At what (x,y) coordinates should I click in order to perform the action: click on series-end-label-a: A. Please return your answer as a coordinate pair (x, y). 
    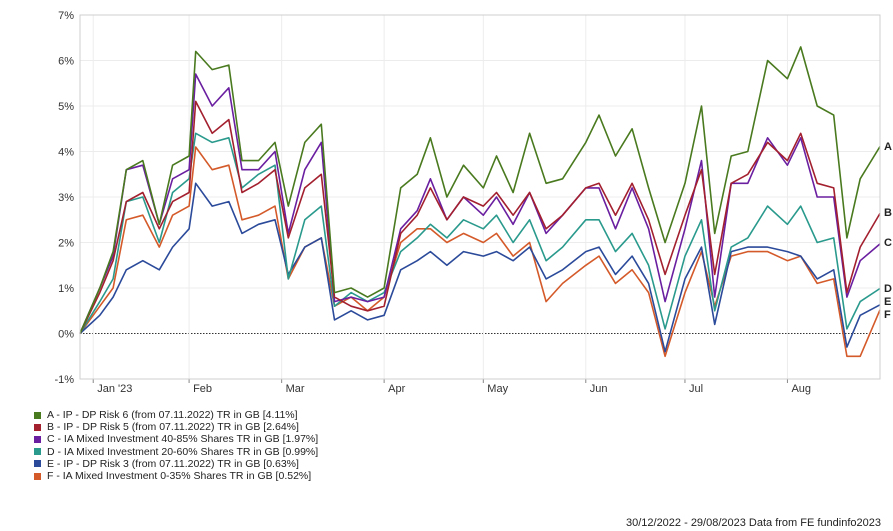
    Looking at the image, I should click on (888, 147).